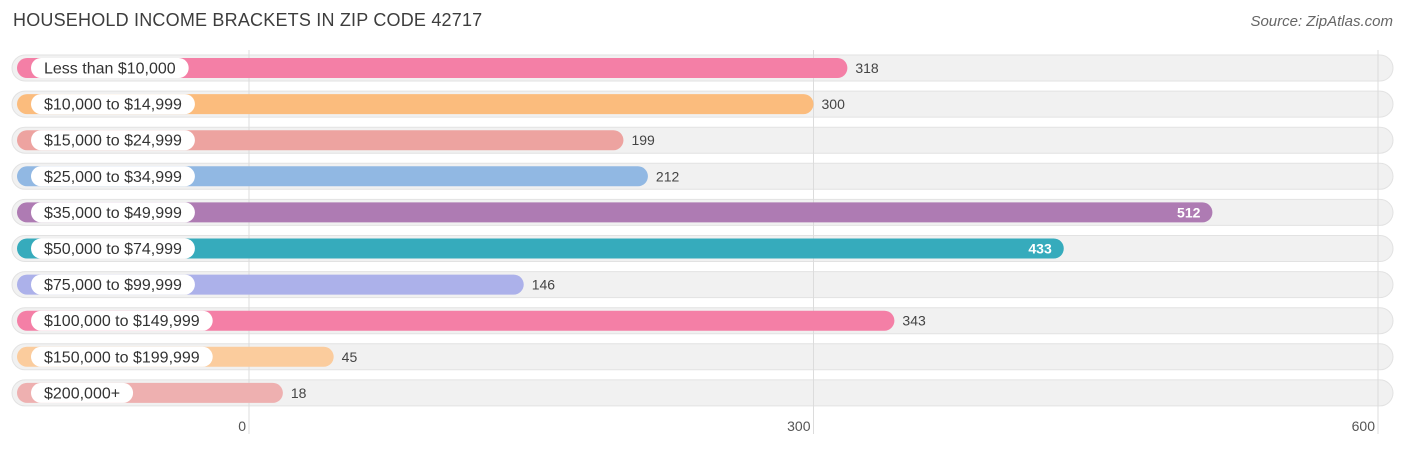  I want to click on value-label: 146, so click(544, 285).